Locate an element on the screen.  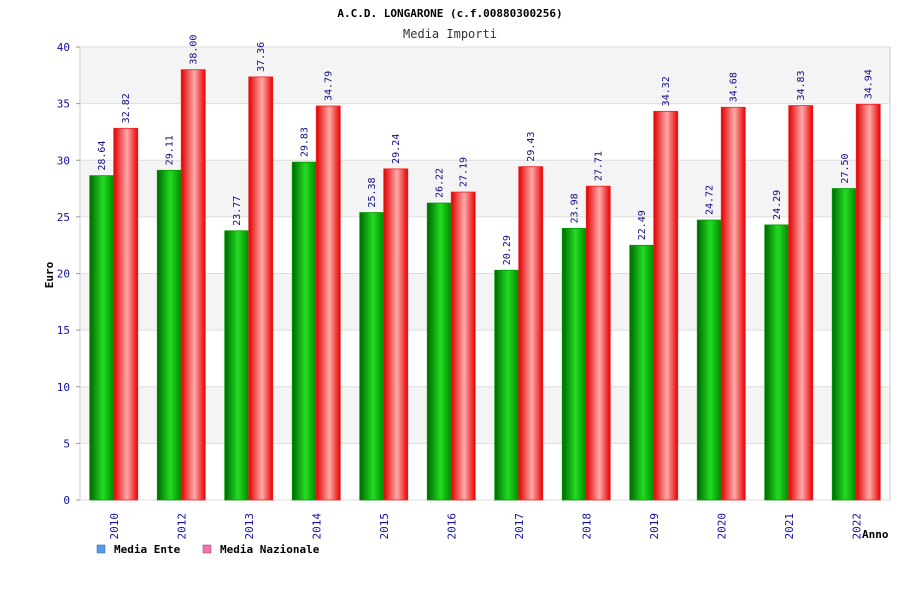
x-tick-label: 2010 is located at coordinates (114, 526).